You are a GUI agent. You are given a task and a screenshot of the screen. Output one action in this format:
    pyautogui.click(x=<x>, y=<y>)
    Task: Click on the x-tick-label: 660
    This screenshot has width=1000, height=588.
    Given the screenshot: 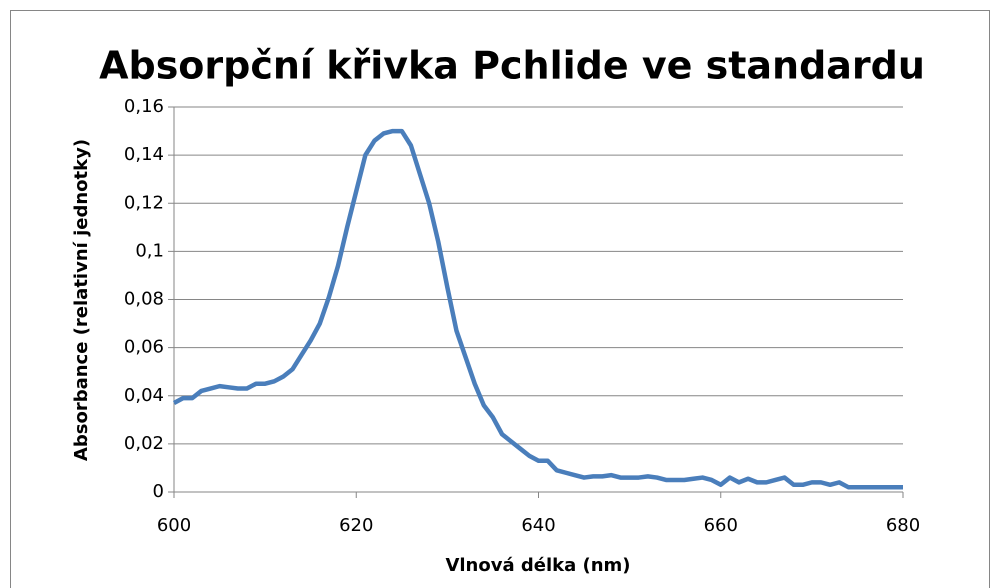 What is the action you would take?
    pyautogui.click(x=721, y=525)
    